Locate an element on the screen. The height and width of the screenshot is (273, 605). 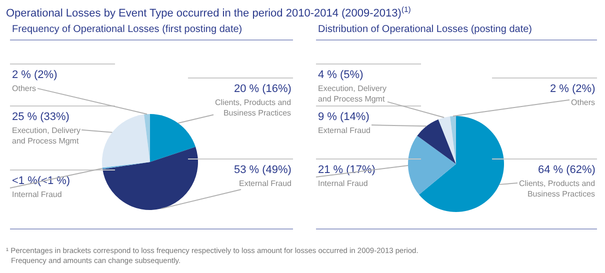
chart-subtitle: Frequency of Operational Losses (first posting date) is located at coordinates (127, 29).